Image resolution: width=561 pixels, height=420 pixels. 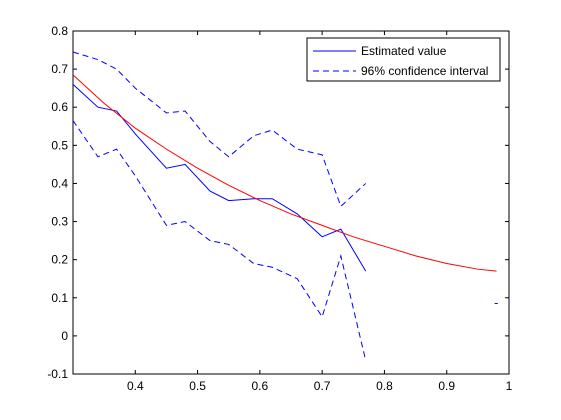 I want to click on y-tick-label: 0.5, so click(x=59, y=145).